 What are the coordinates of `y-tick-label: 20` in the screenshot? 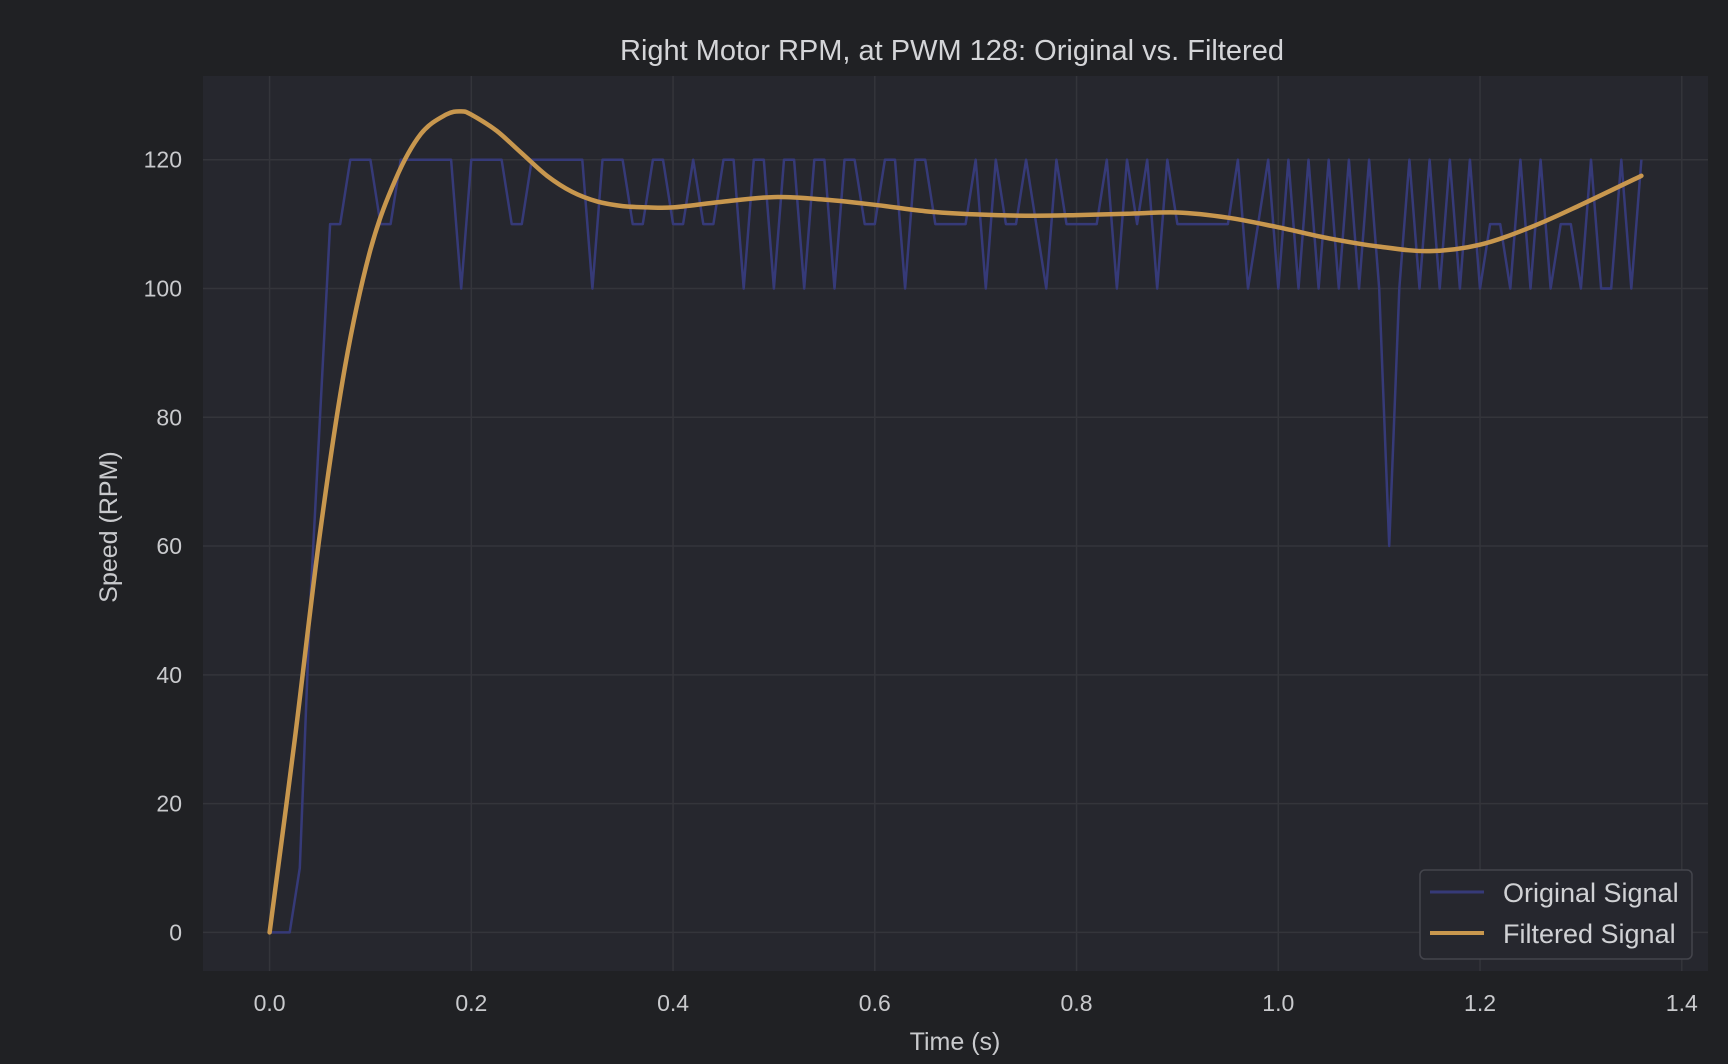 It's located at (169, 804).